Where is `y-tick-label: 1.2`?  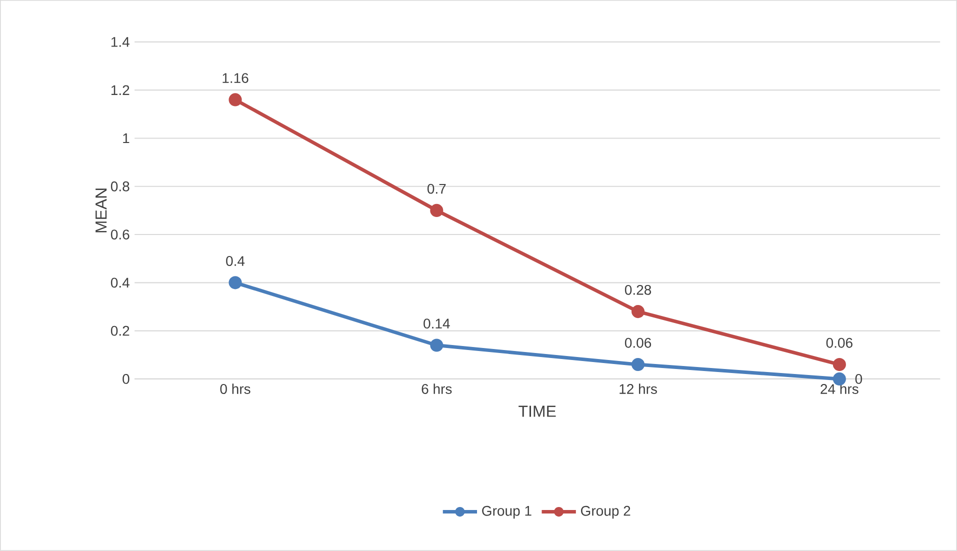 y-tick-label: 1.2 is located at coordinates (120, 90).